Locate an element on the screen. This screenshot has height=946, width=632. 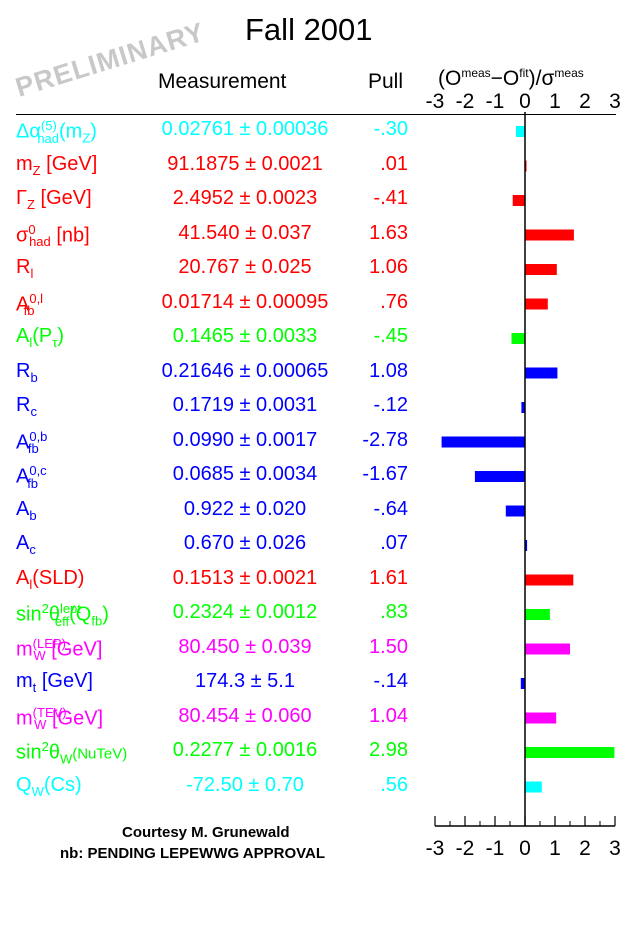
table-row: m(LEP)W [GeV] 80.450 ± 0.039 1.50 is located at coordinates (316, 653).